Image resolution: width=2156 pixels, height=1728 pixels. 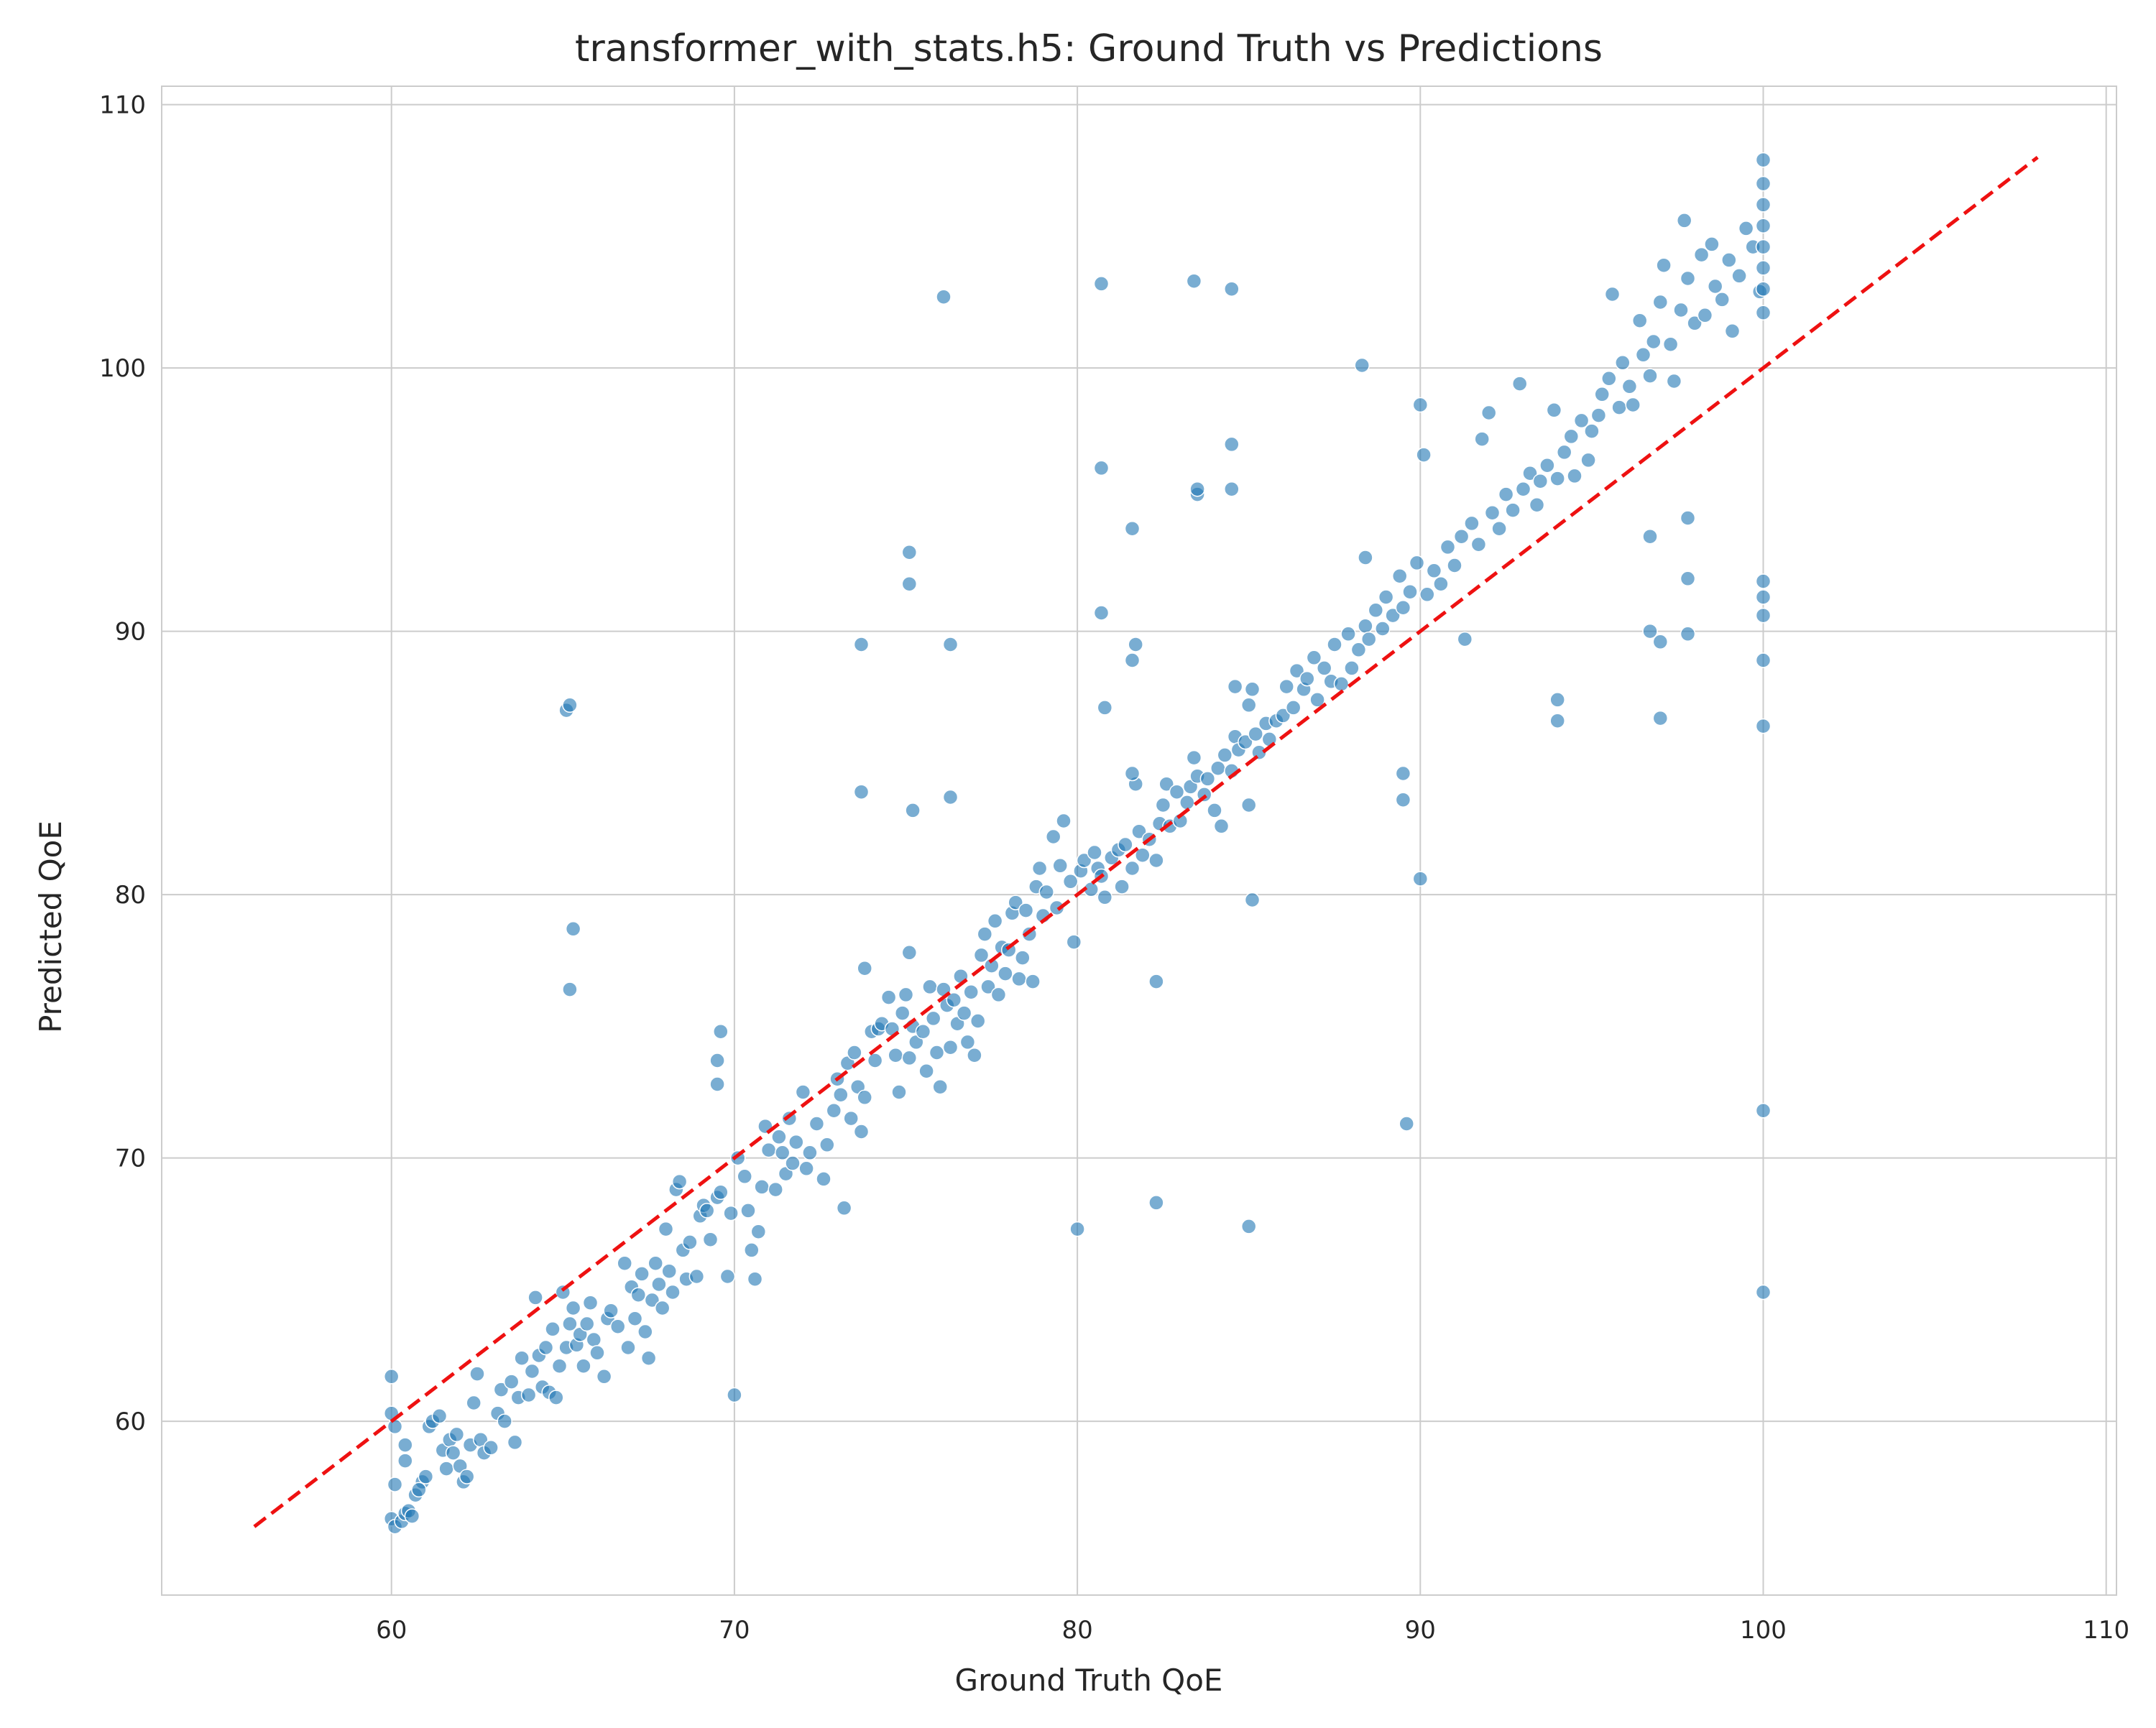 What do you see at coordinates (130, 633) in the screenshot?
I see `y-tick-label: 90` at bounding box center [130, 633].